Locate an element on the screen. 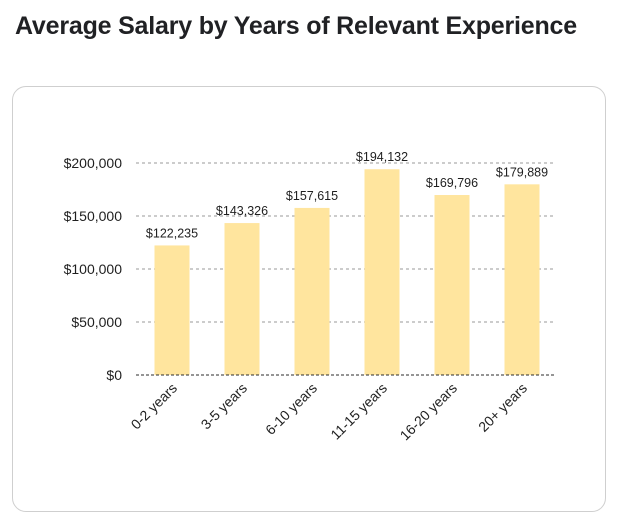 The height and width of the screenshot is (524, 621). x-tick-label: 6-10 years is located at coordinates (291, 409).